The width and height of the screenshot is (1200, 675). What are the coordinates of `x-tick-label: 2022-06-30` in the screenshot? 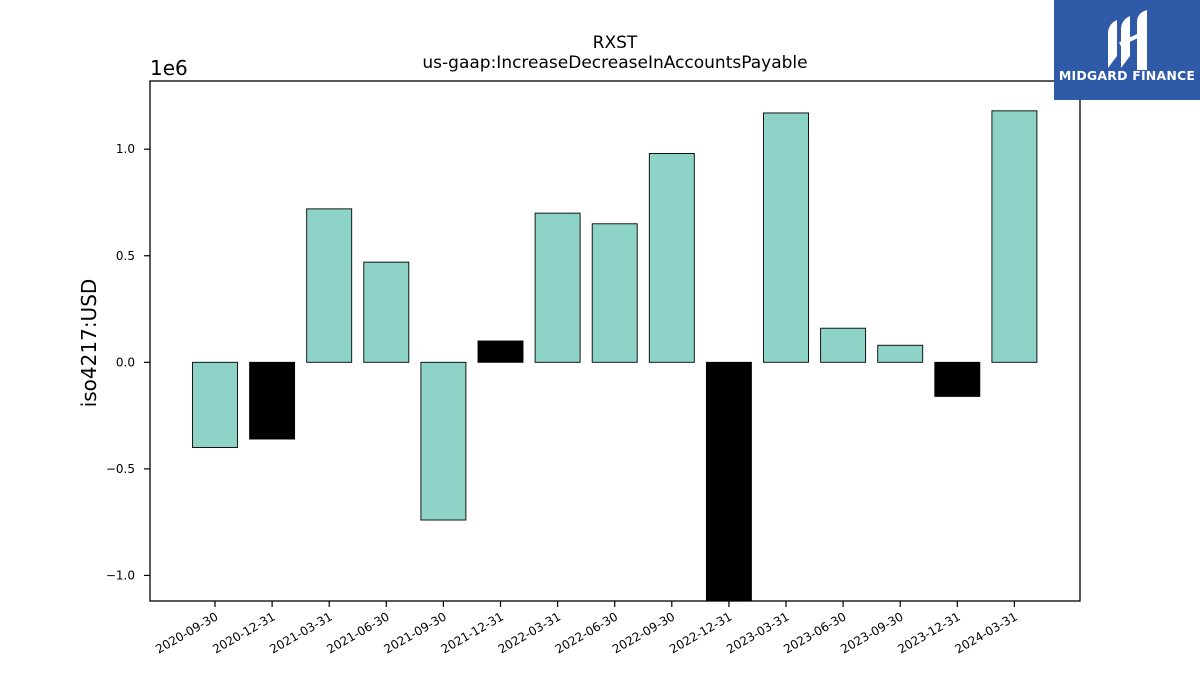 It's located at (586, 632).